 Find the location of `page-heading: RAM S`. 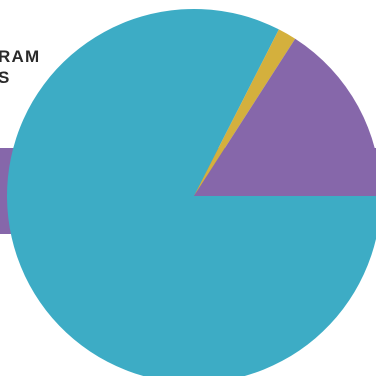

page-heading: RAM S is located at coordinates (20, 67).